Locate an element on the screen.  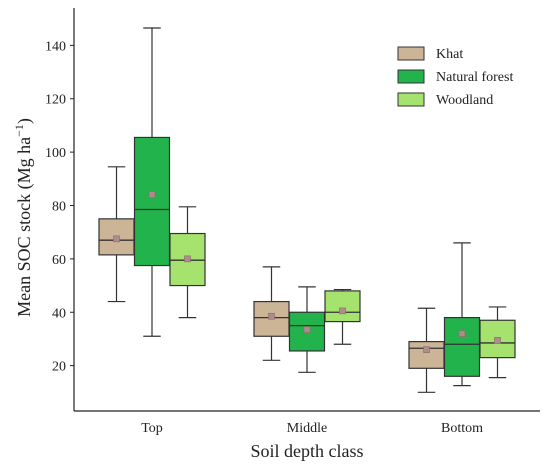
x-tick-label: Middle is located at coordinates (307, 428).